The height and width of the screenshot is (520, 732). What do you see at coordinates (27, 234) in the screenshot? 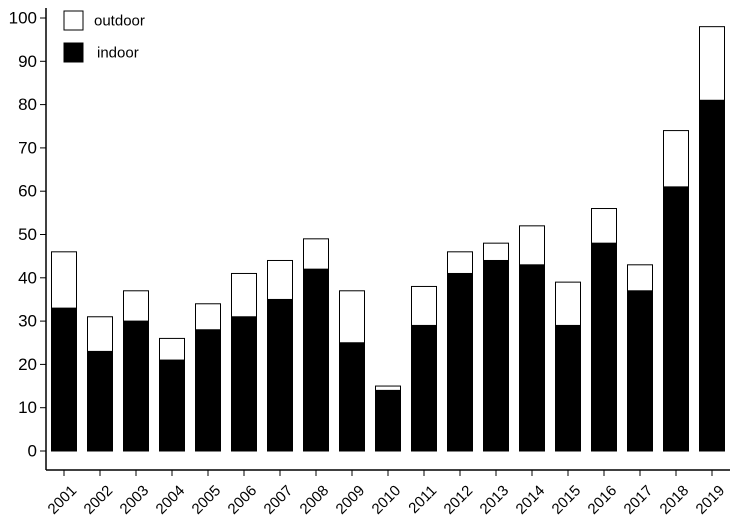
I see `y-tick-label-50: 50` at bounding box center [27, 234].